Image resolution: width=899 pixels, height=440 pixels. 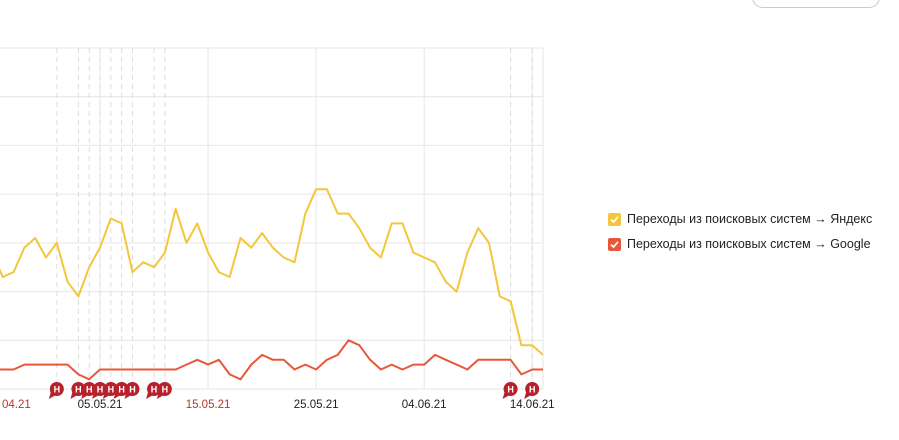 What do you see at coordinates (208, 405) in the screenshot?
I see `x-tick-label: 15.05.21` at bounding box center [208, 405].